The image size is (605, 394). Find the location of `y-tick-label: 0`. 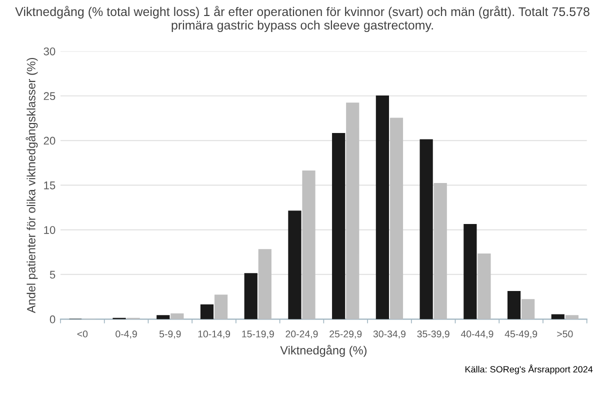

y-tick-label: 0 is located at coordinates (53, 319).